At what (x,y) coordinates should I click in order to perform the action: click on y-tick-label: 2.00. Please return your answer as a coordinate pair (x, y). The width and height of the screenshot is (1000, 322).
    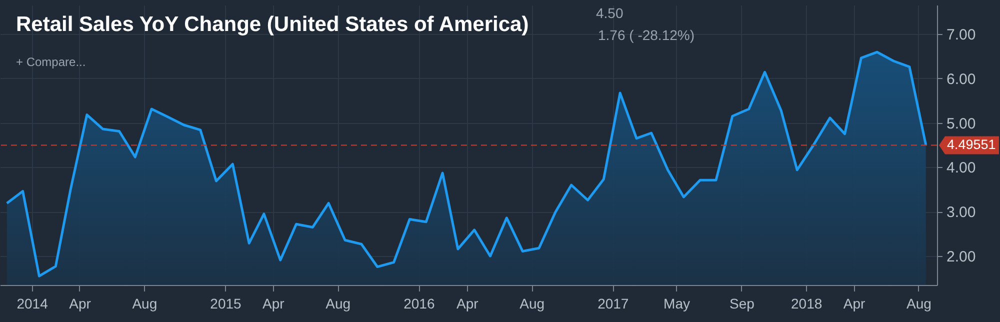
    Looking at the image, I should click on (961, 257).